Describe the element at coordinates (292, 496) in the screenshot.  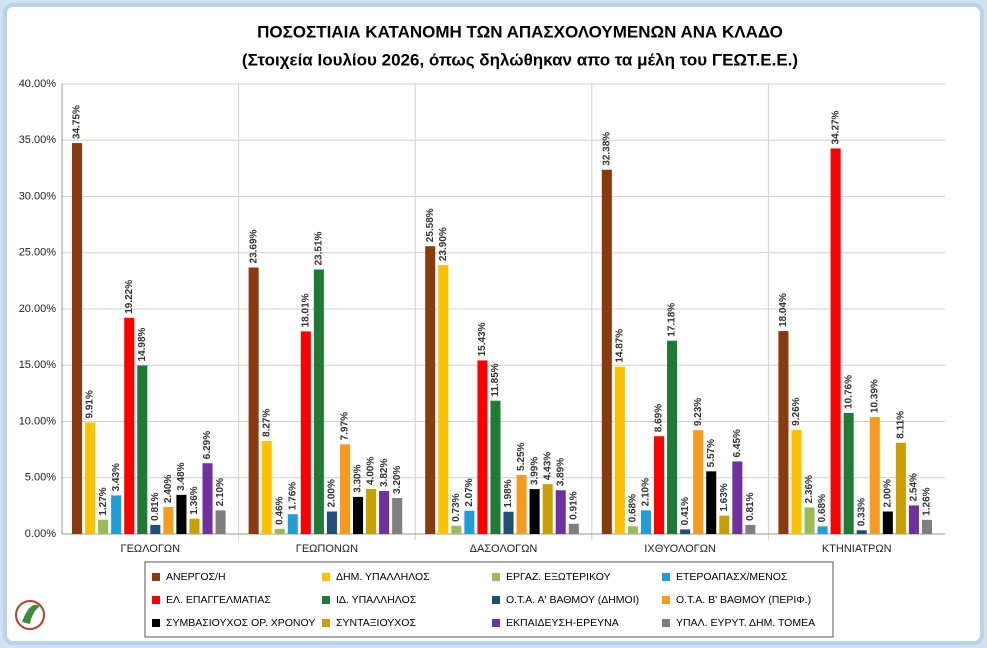
I see `value-label: 1.76%` at that location.